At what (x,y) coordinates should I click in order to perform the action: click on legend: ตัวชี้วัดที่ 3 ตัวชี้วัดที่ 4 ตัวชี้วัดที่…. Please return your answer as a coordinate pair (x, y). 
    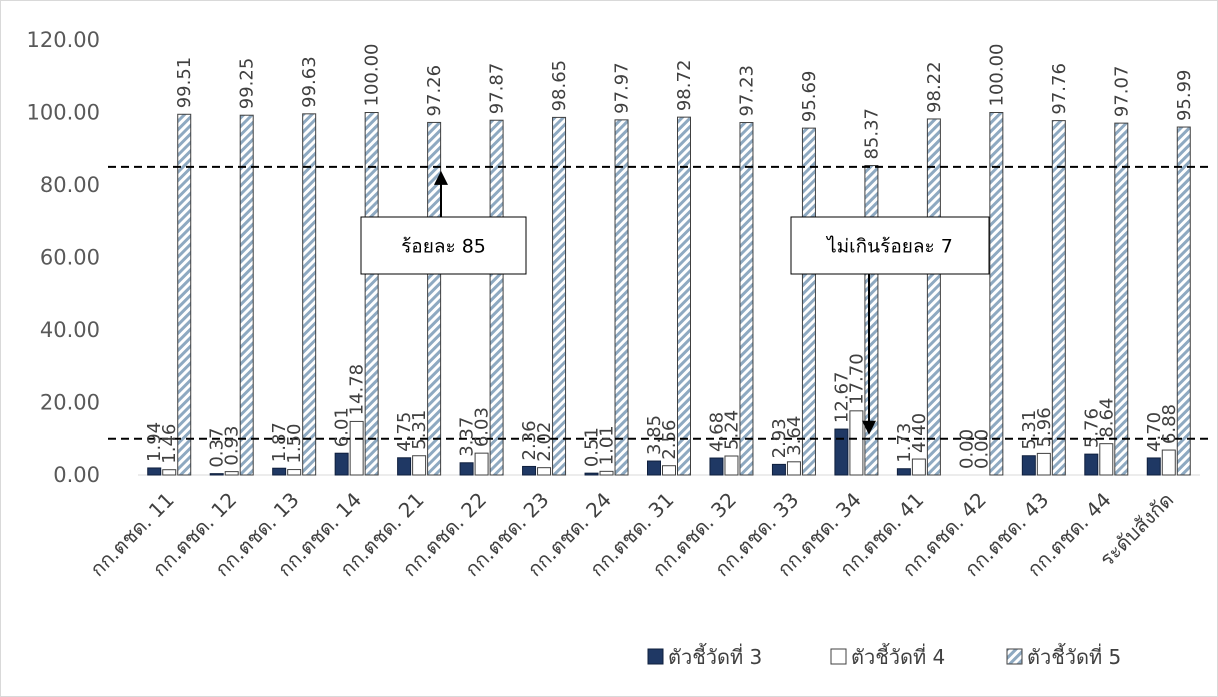
    Looking at the image, I should click on (884, 656).